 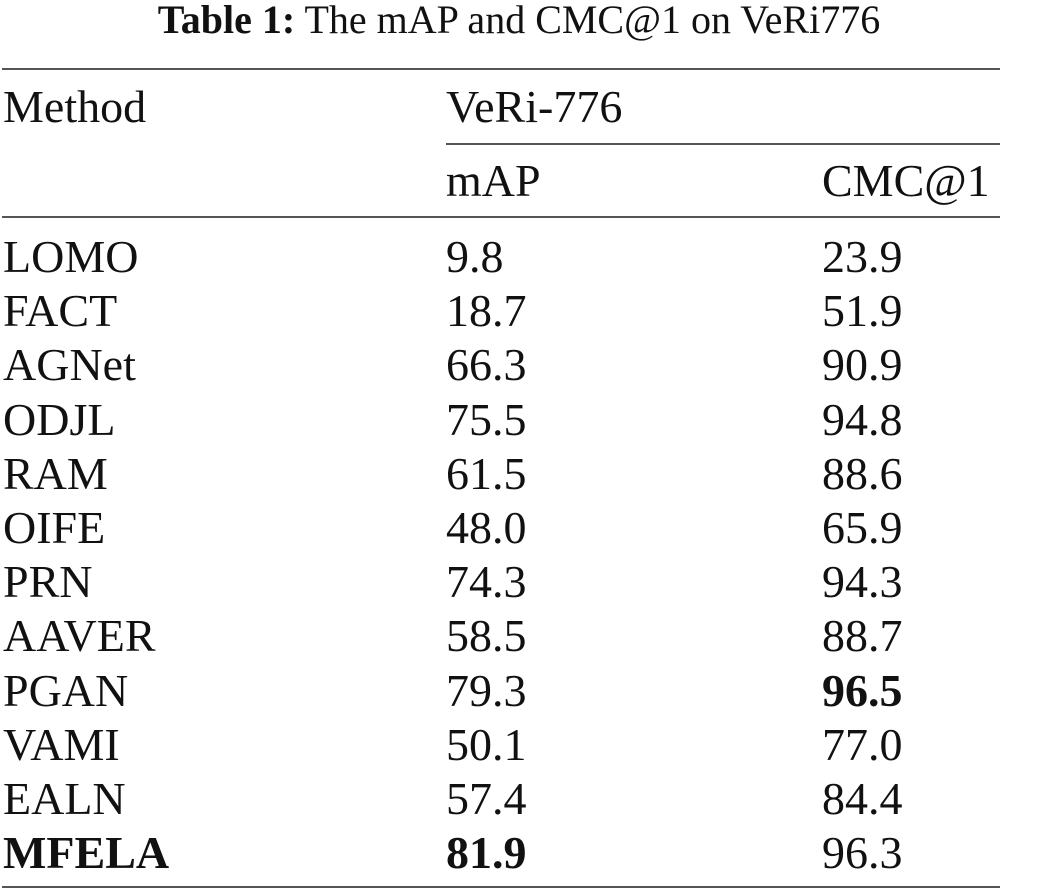 What do you see at coordinates (54, 527) in the screenshot?
I see `method-cell: OIFE` at bounding box center [54, 527].